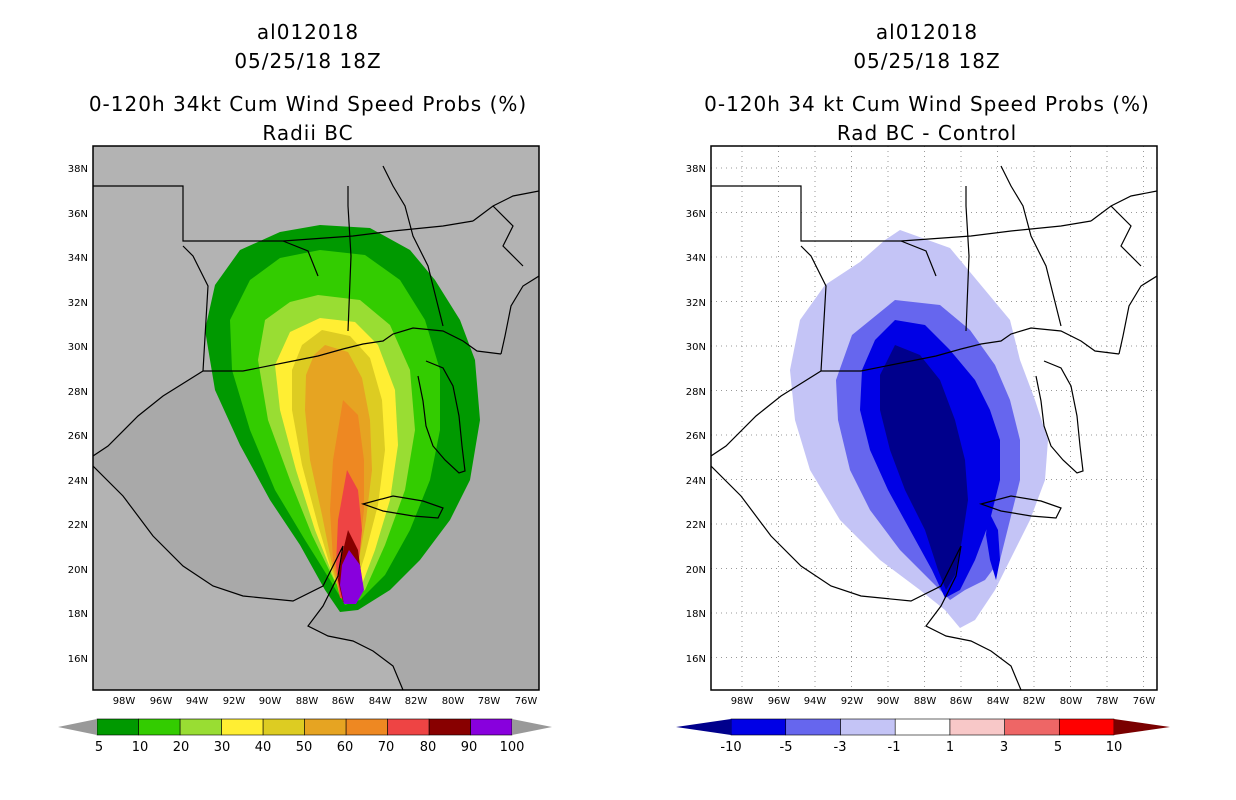 This screenshot has width=1236, height=800. Describe the element at coordinates (894, 747) in the screenshot. I see `colorbar-label: -1` at that location.